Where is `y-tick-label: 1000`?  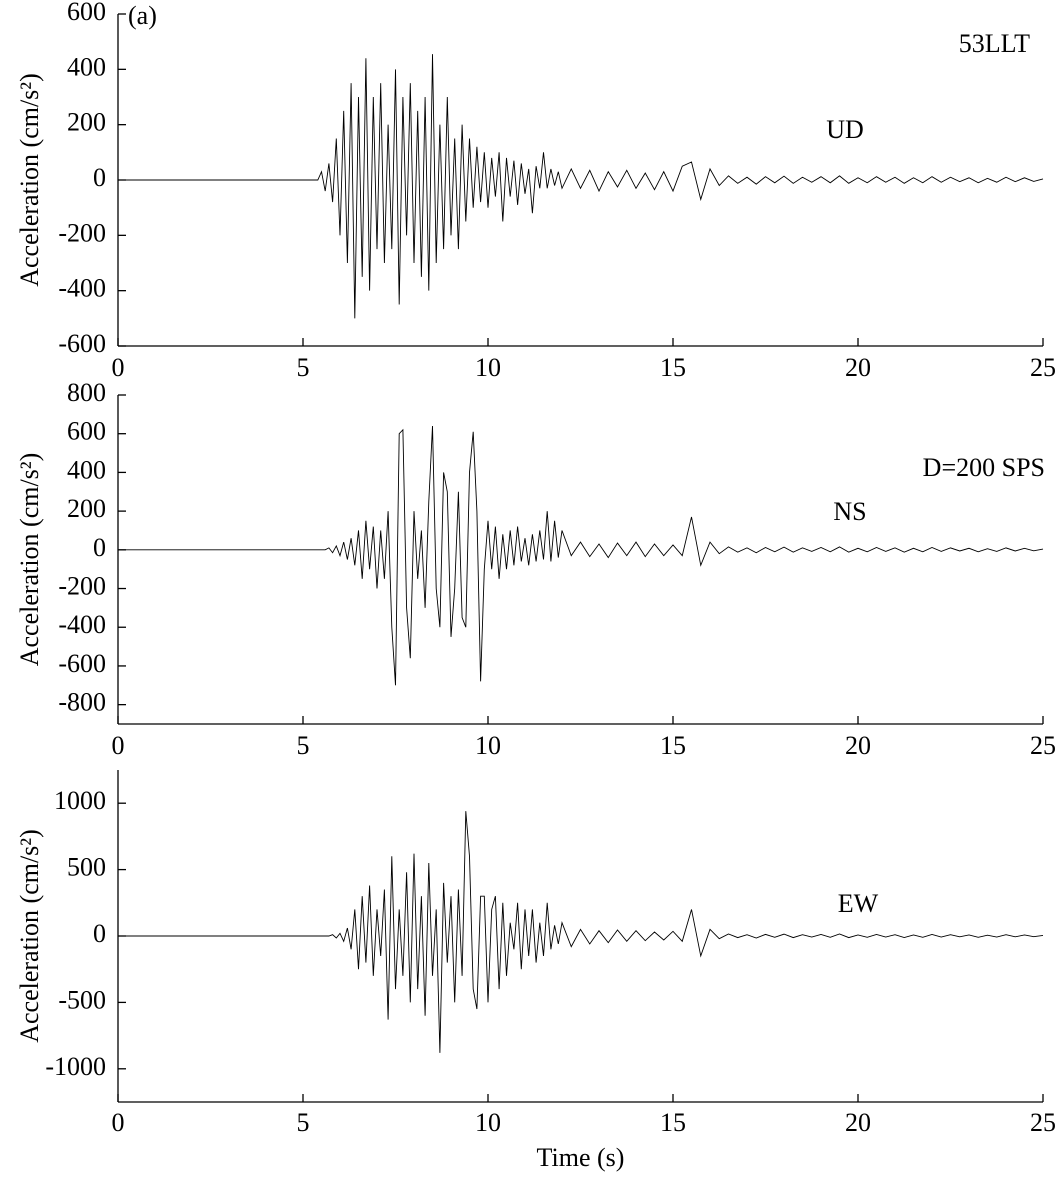
y-tick-label: 1000 is located at coordinates (80, 800).